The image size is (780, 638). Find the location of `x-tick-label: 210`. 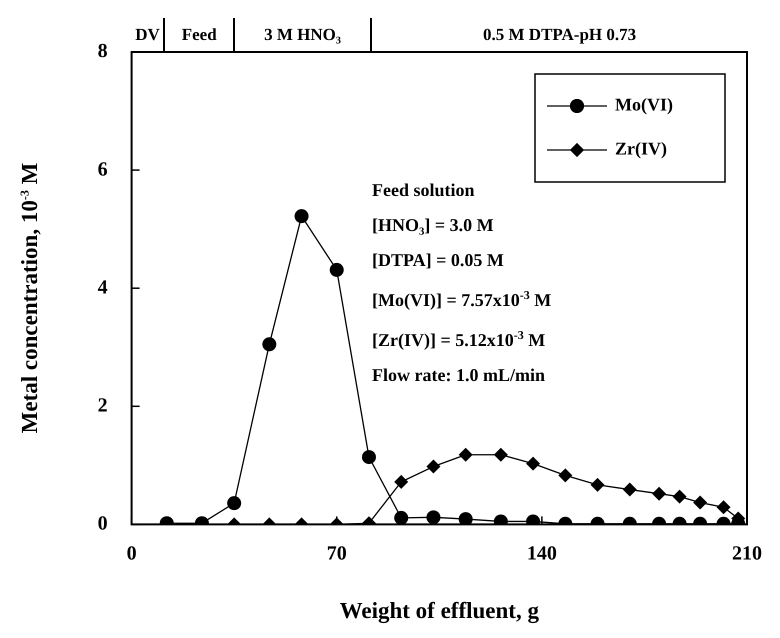

x-tick-label: 210 is located at coordinates (747, 553).